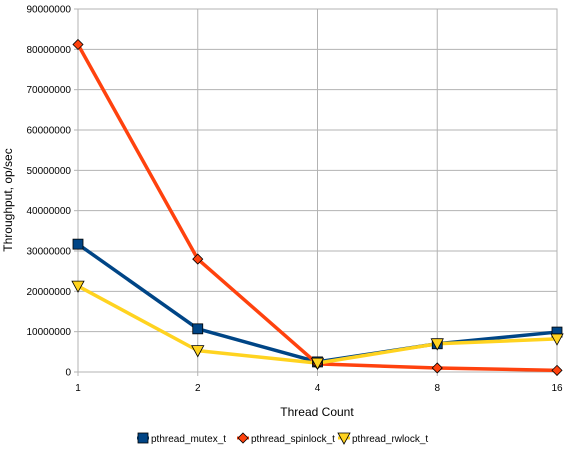 This screenshot has width=570, height=456. What do you see at coordinates (49, 292) in the screenshot?
I see `y-tick-label: 20000000` at bounding box center [49, 292].